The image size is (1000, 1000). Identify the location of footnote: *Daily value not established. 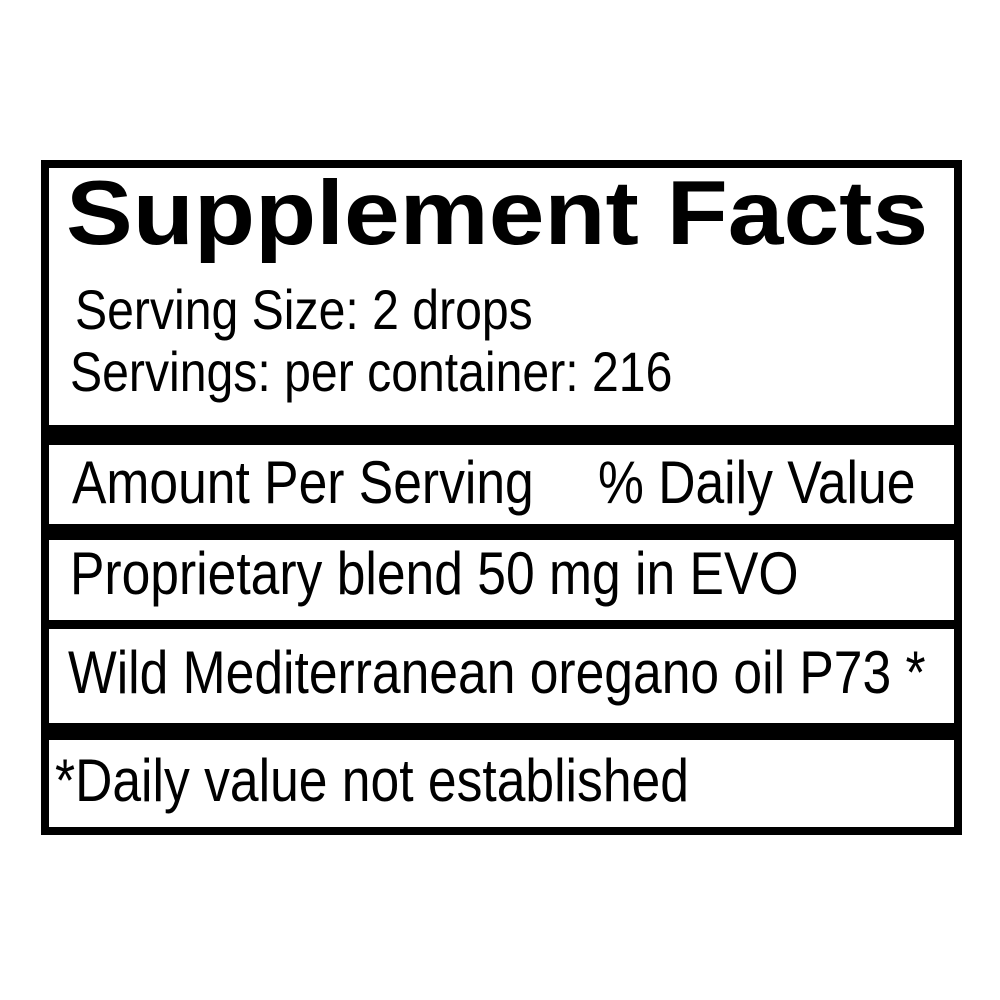
(372, 780).